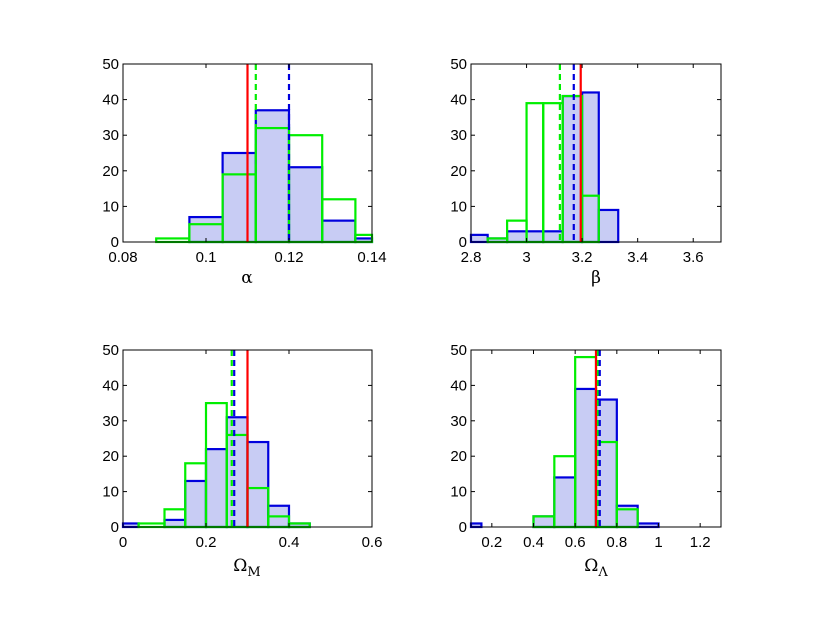  What do you see at coordinates (693, 257) in the screenshot?
I see `x-tick-label: 3.6` at bounding box center [693, 257].